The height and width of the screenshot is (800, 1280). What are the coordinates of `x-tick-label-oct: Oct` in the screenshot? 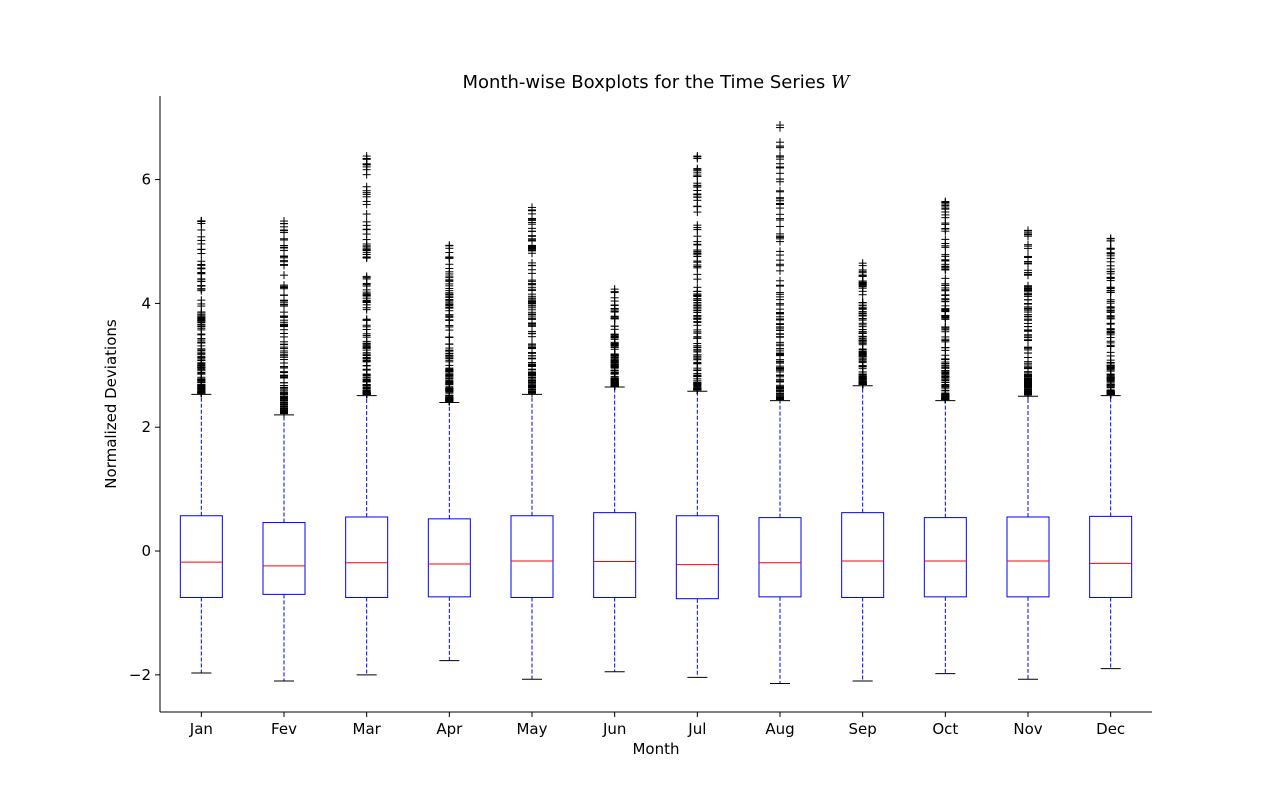 It's located at (945, 729).